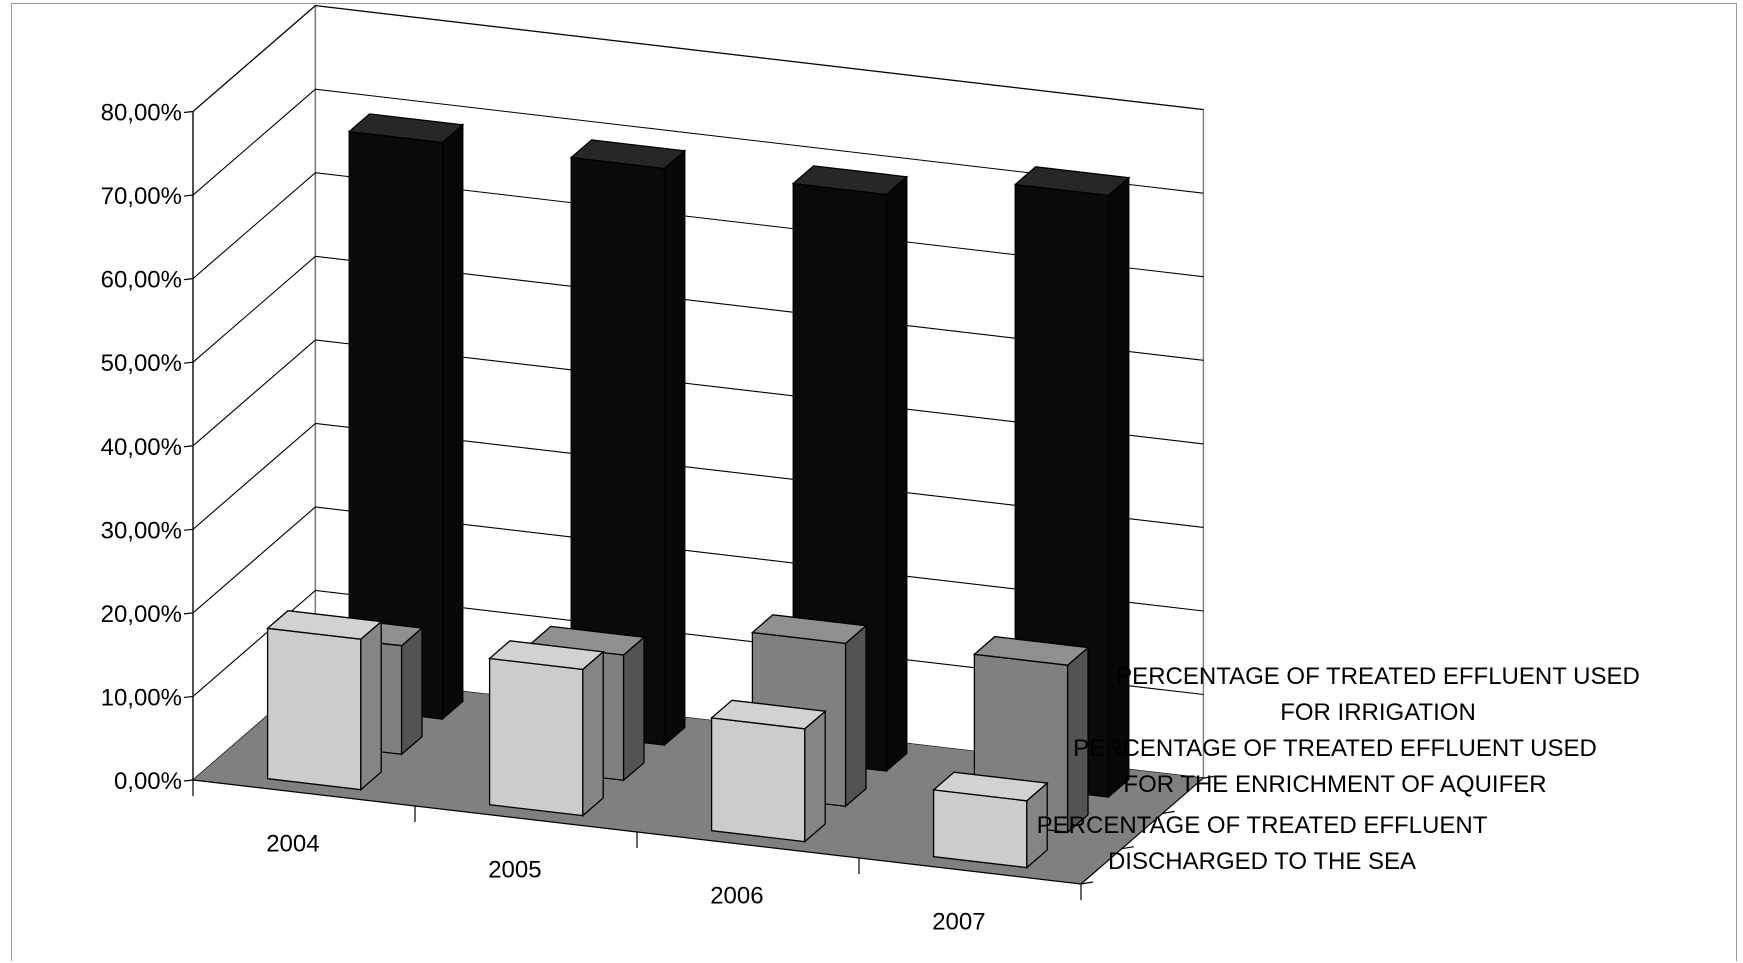 The image size is (1743, 963). What do you see at coordinates (141, 196) in the screenshot?
I see `value-tick-label: 70,00%` at bounding box center [141, 196].